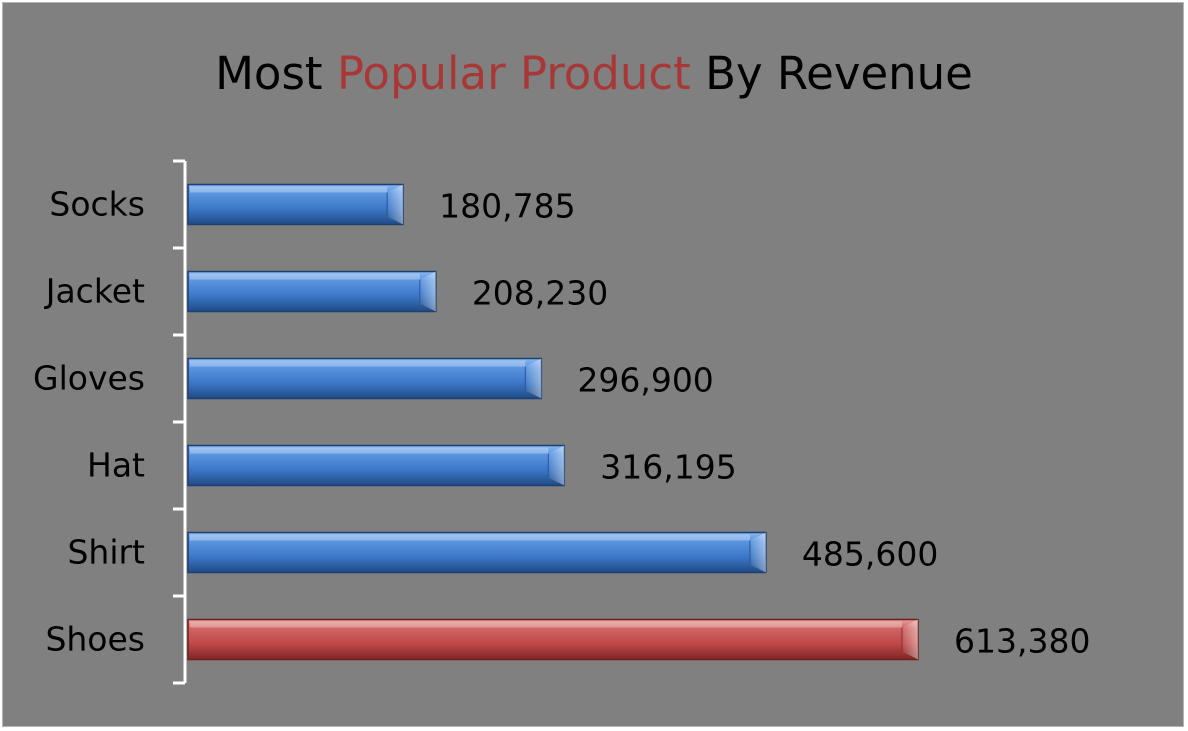 The image size is (1188, 731). What do you see at coordinates (514, 73) in the screenshot?
I see `chart-title-highlight: Popular Product` at bounding box center [514, 73].